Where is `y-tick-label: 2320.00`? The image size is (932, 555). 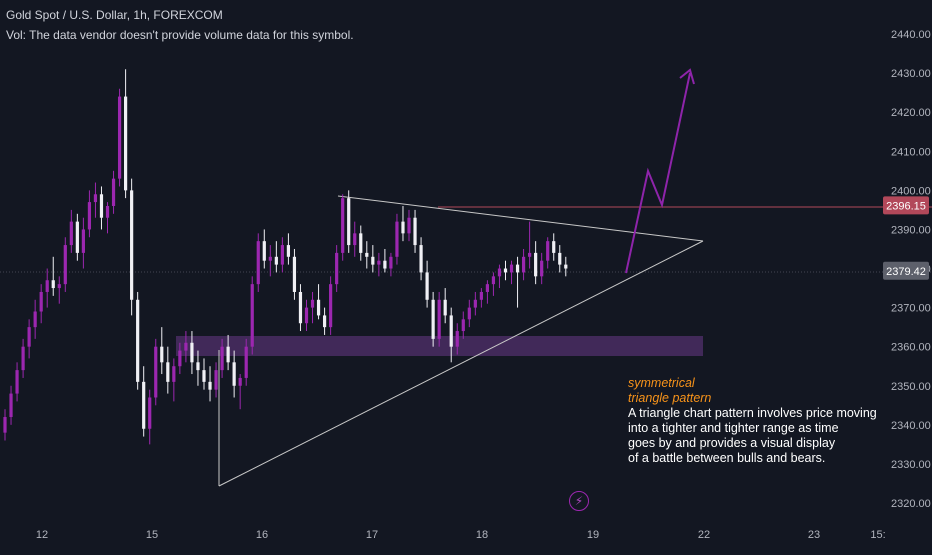
y-tick-label: 2320.00 is located at coordinates (911, 504).